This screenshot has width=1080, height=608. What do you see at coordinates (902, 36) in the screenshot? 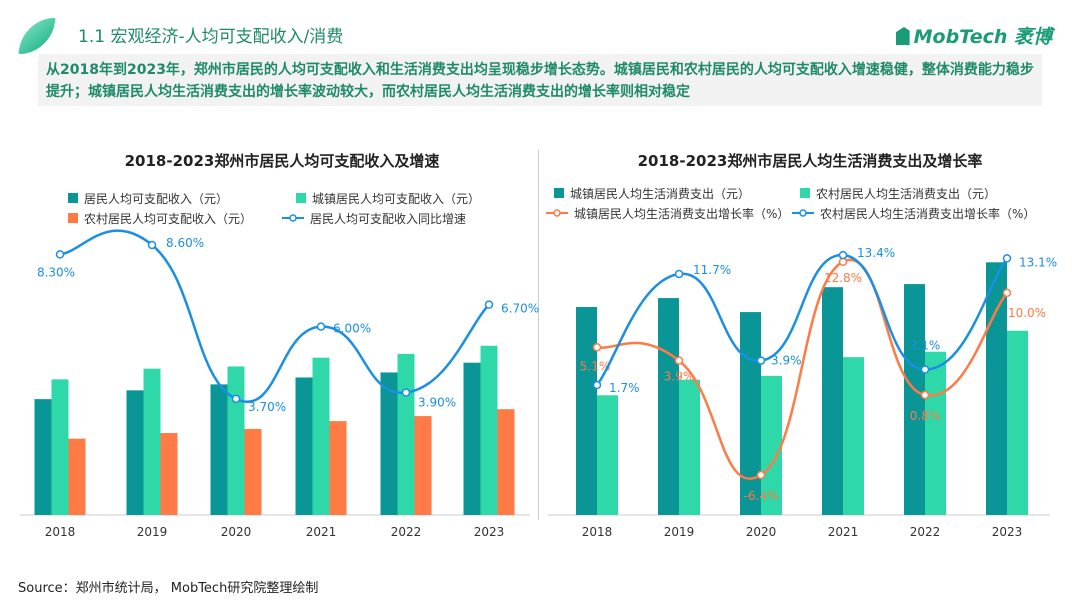
I see `logo-mark-icon` at bounding box center [902, 36].